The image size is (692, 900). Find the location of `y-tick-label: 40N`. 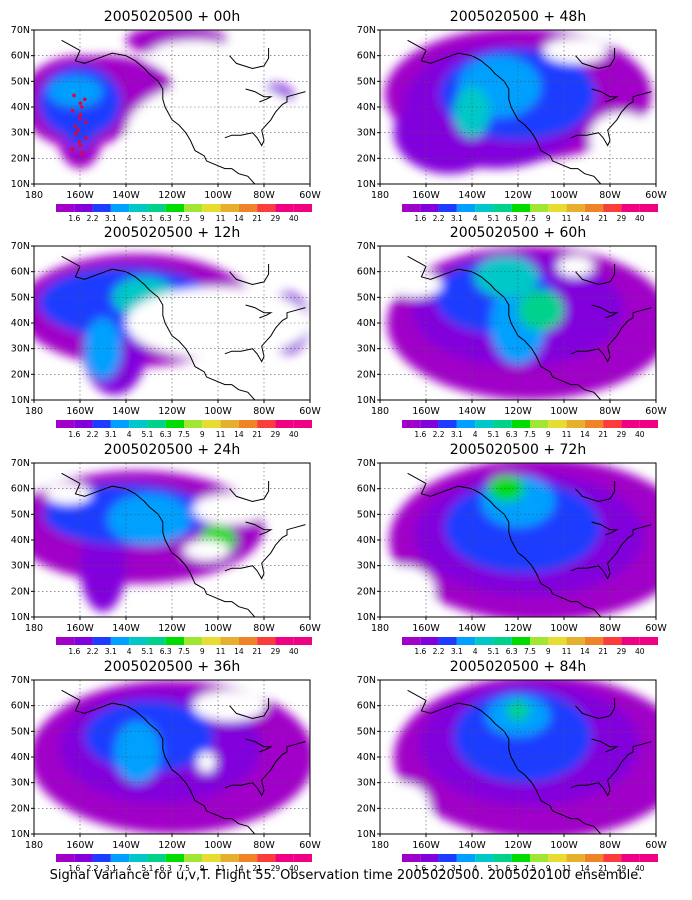

y-tick-label: 40N is located at coordinates (366, 107).